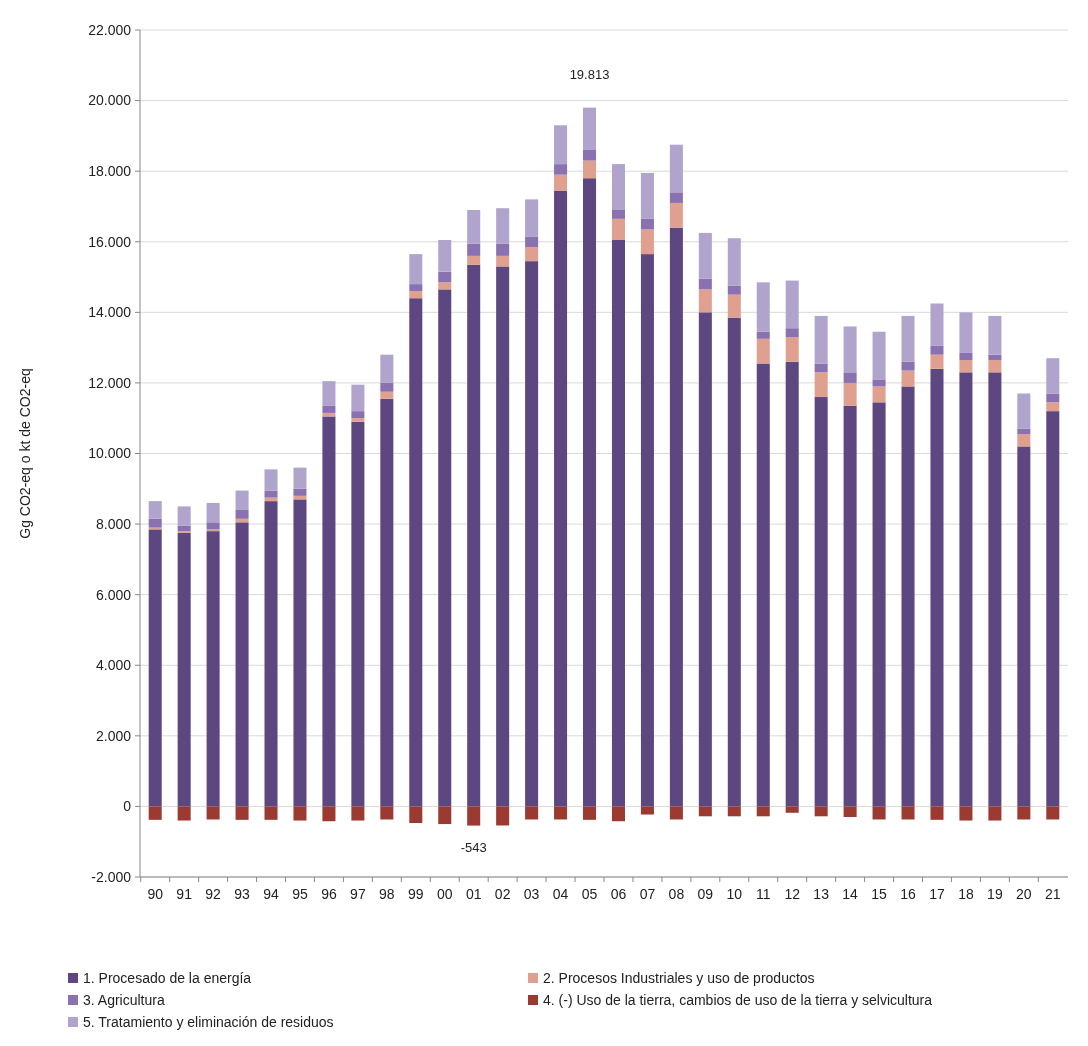 The image size is (1088, 1046). I want to click on x-tick-label: 20, so click(1024, 894).